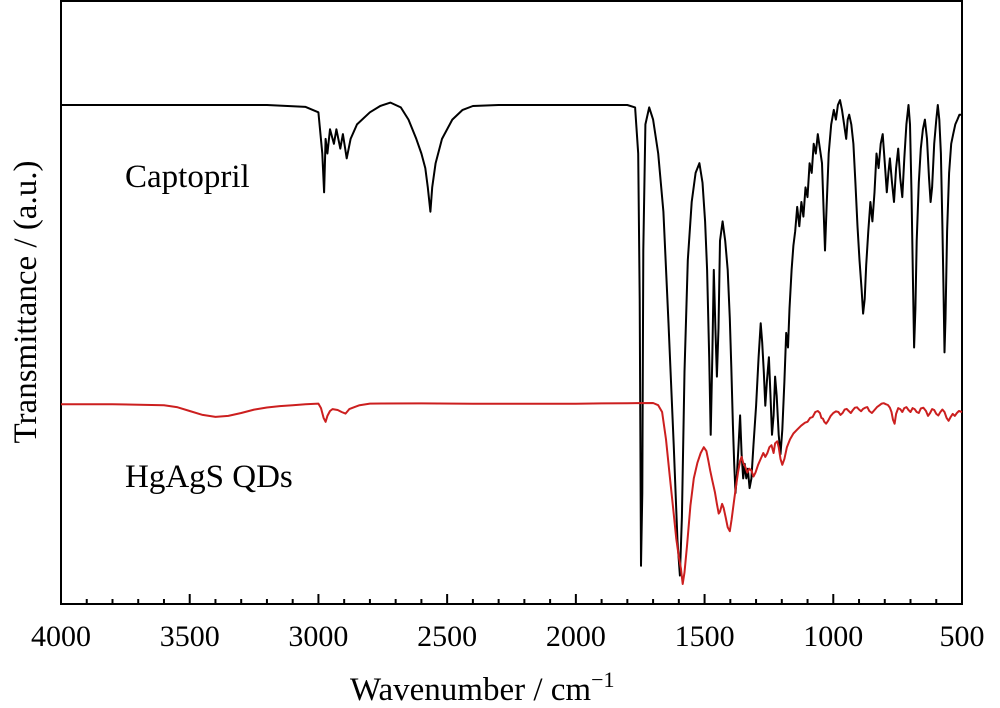 The image size is (1000, 708). I want to click on x-axis-title: Wavenumber / cm−1, so click(482, 687).